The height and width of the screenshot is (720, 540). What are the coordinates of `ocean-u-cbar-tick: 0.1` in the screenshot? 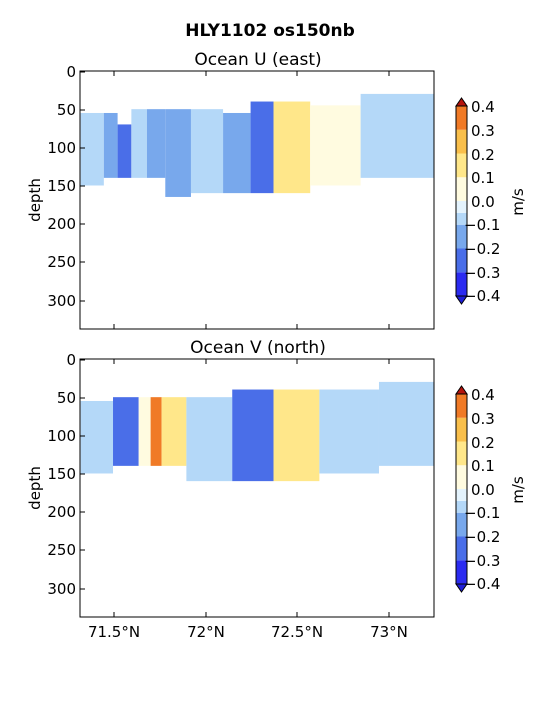 It's located at (483, 178).